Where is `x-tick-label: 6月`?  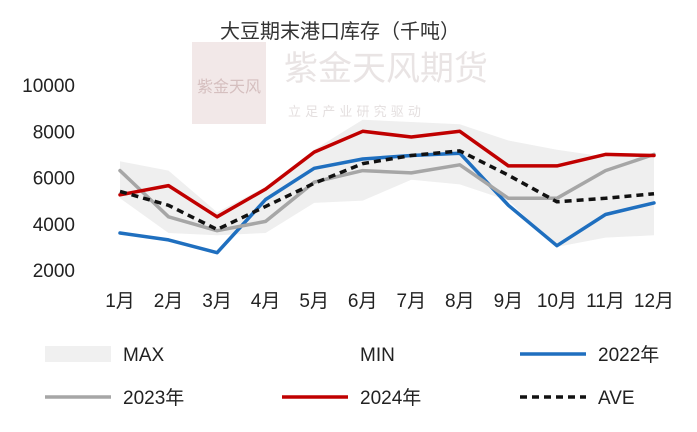 x-tick-label: 6月 is located at coordinates (363, 301).